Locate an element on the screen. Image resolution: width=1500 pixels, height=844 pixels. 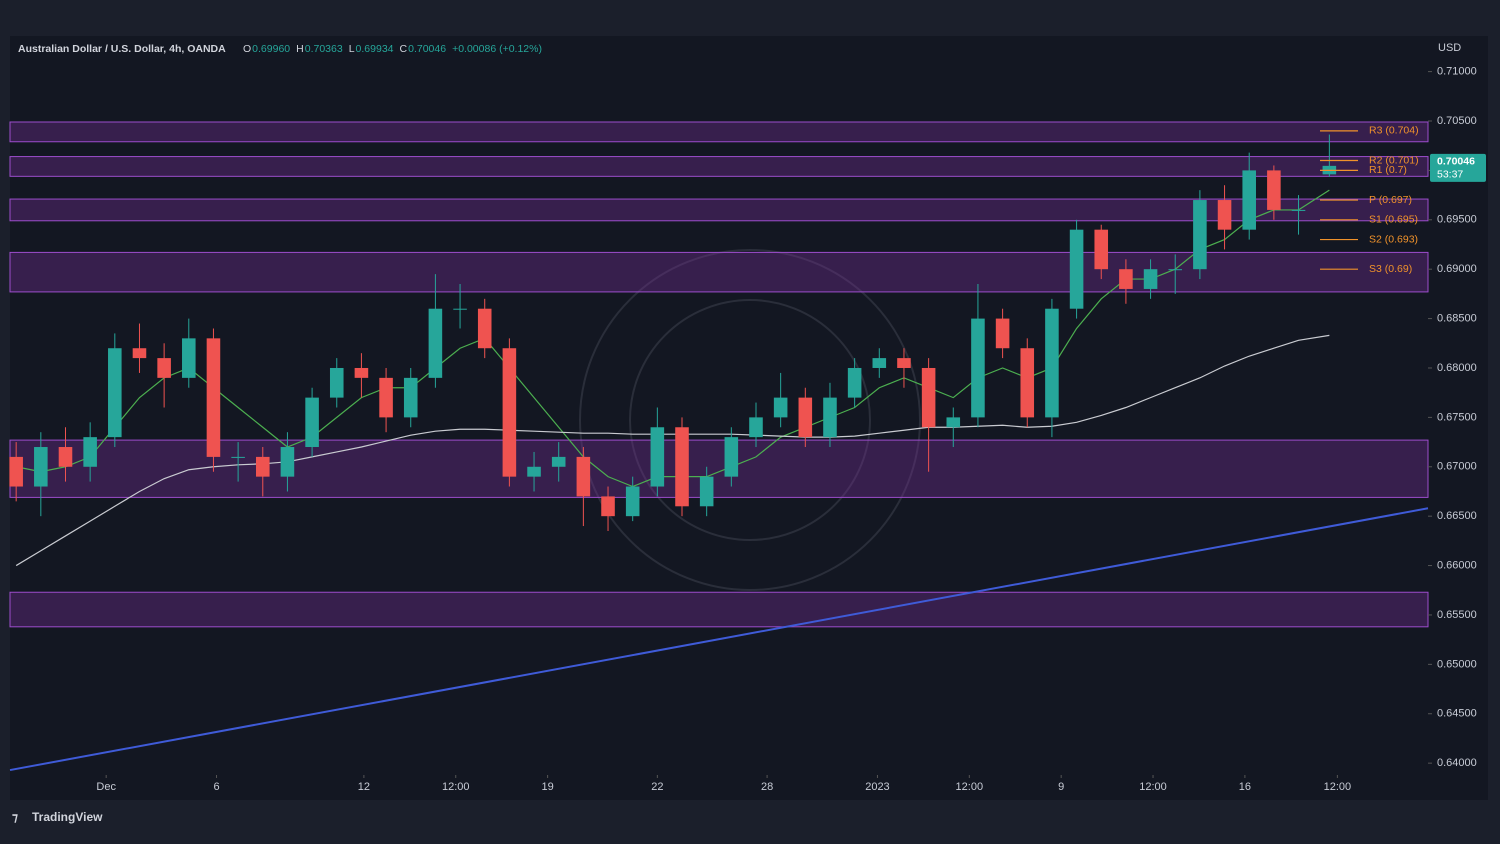
x-tick-label: Dec is located at coordinates (106, 787).